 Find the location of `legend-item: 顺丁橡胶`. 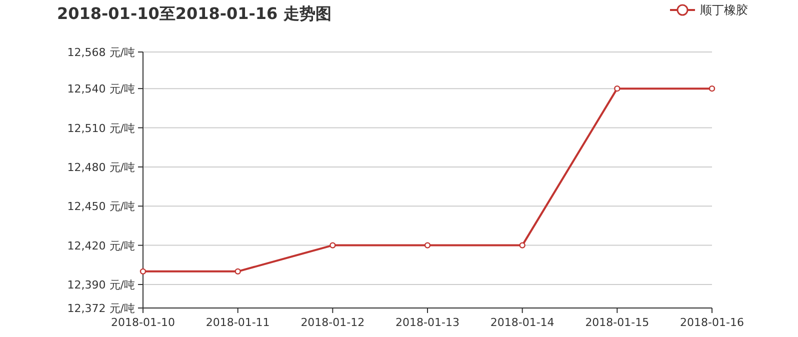

legend-item: 顺丁橡胶 is located at coordinates (709, 10).